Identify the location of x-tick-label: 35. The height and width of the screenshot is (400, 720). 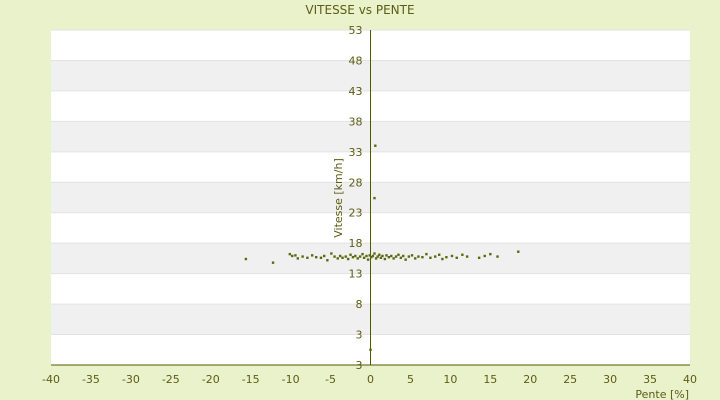
(650, 379).